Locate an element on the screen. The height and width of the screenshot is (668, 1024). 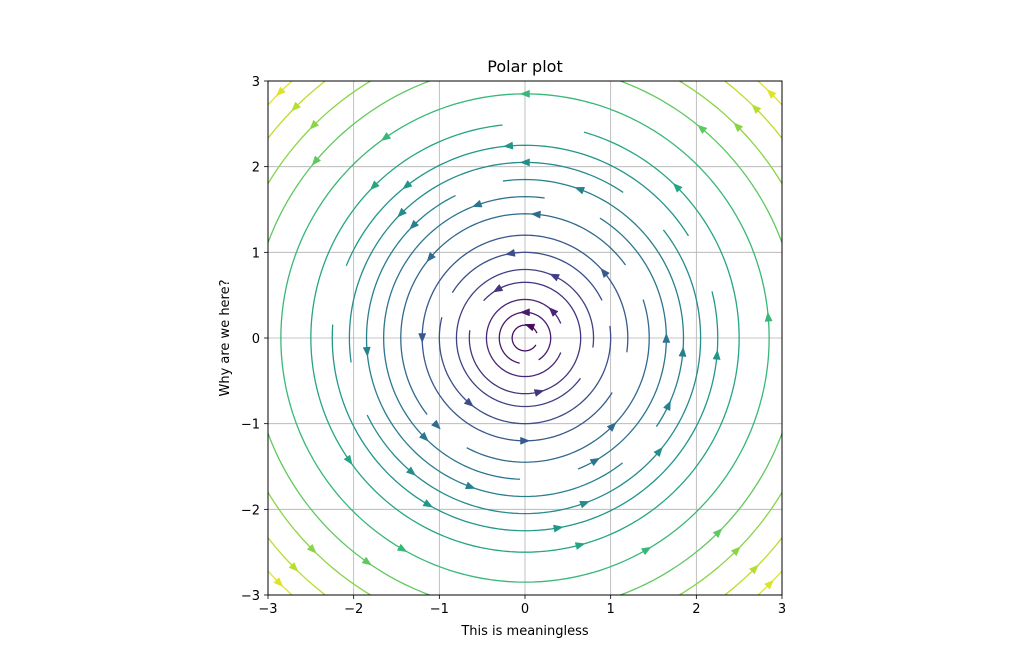
y-tick-label: −1 is located at coordinates (250, 425).